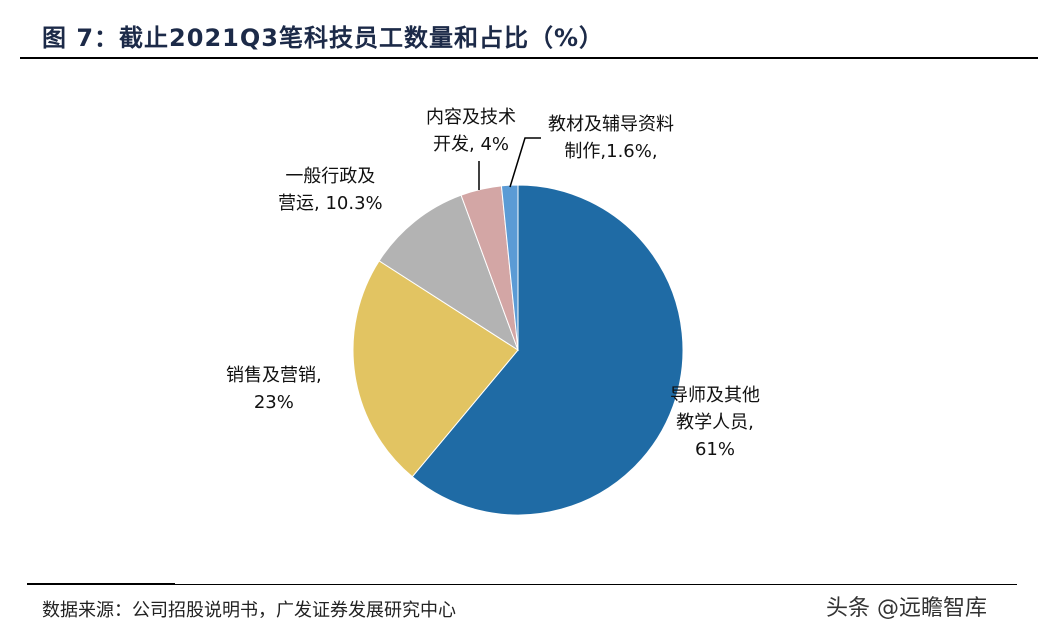 Image resolution: width=1038 pixels, height=632 pixels. What do you see at coordinates (249, 610) in the screenshot?
I see `source-note: 数据来源：公司招股说明书，广发证券发展研究中心` at bounding box center [249, 610].